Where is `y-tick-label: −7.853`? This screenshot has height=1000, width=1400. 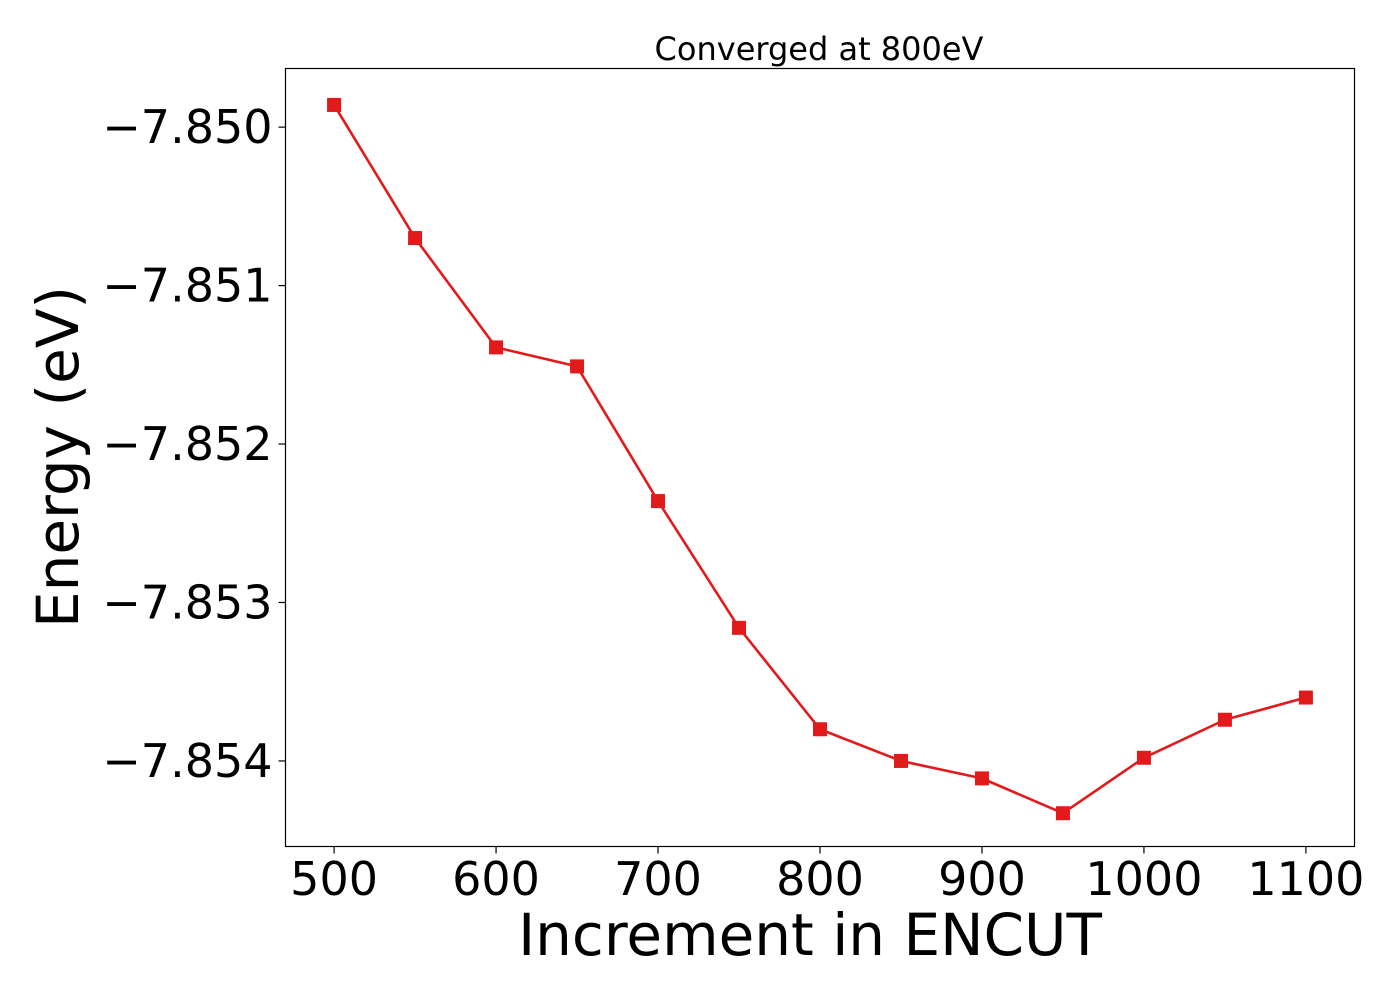 y-tick-label: −7.853 is located at coordinates (187, 602).